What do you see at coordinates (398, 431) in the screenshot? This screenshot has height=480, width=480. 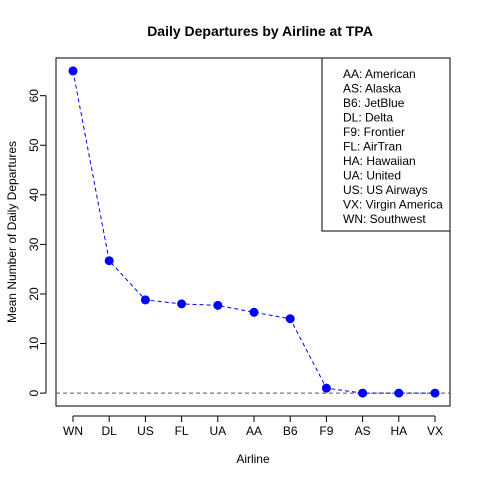 I see `x-tick-label: HA` at bounding box center [398, 431].